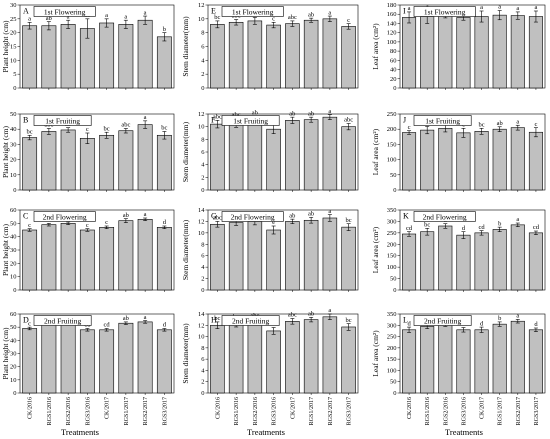 This screenshot has width=550, height=439. Describe the element at coordinates (329, 310) in the screenshot. I see `panel-h-letter-6: a` at that location.